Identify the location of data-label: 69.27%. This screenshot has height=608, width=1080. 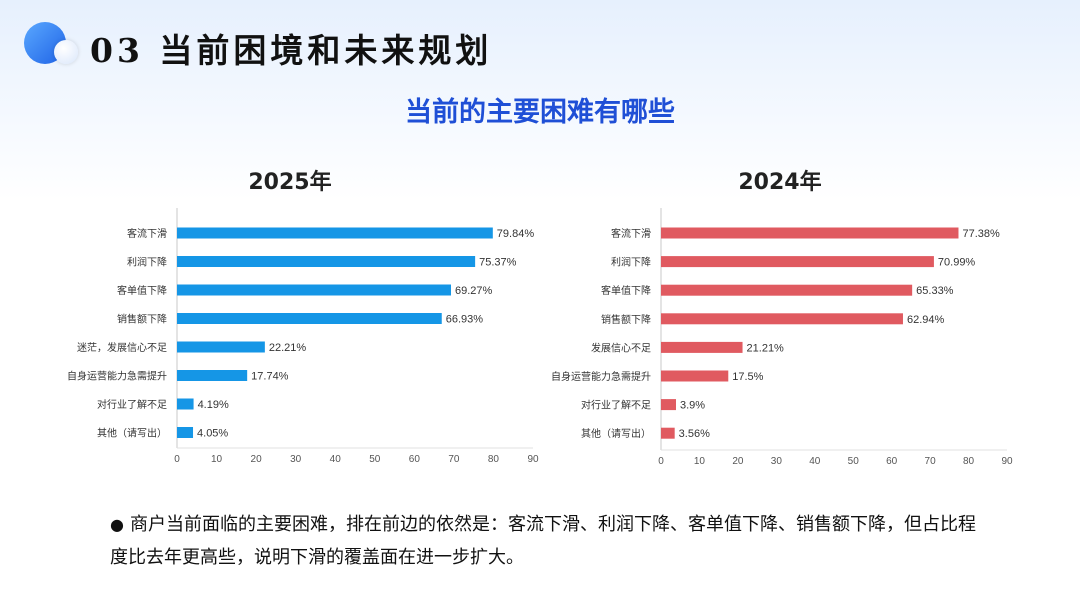
(474, 291).